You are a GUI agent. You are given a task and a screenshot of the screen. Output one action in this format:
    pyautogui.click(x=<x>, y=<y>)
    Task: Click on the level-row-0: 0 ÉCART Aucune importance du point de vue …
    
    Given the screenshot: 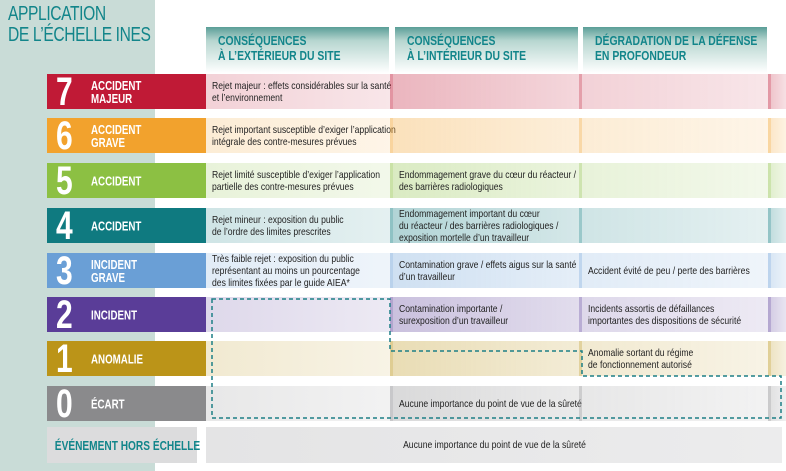 What is the action you would take?
    pyautogui.click(x=416, y=404)
    